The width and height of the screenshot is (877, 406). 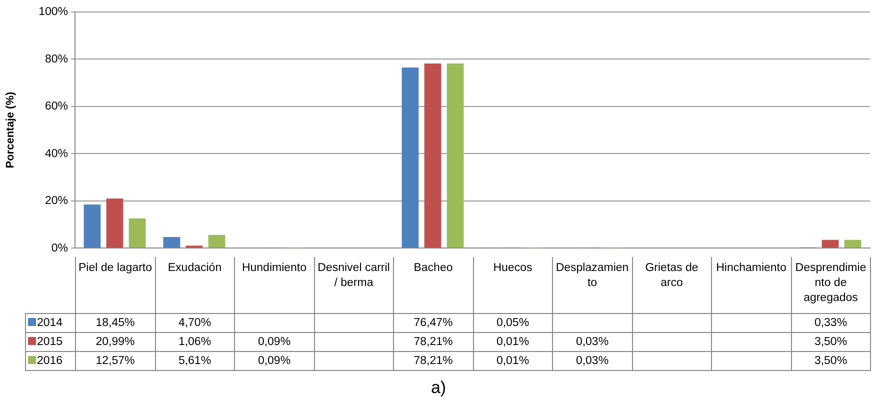 What do you see at coordinates (672, 285) in the screenshot?
I see `x-tick-label: Grietas de arco` at bounding box center [672, 285].